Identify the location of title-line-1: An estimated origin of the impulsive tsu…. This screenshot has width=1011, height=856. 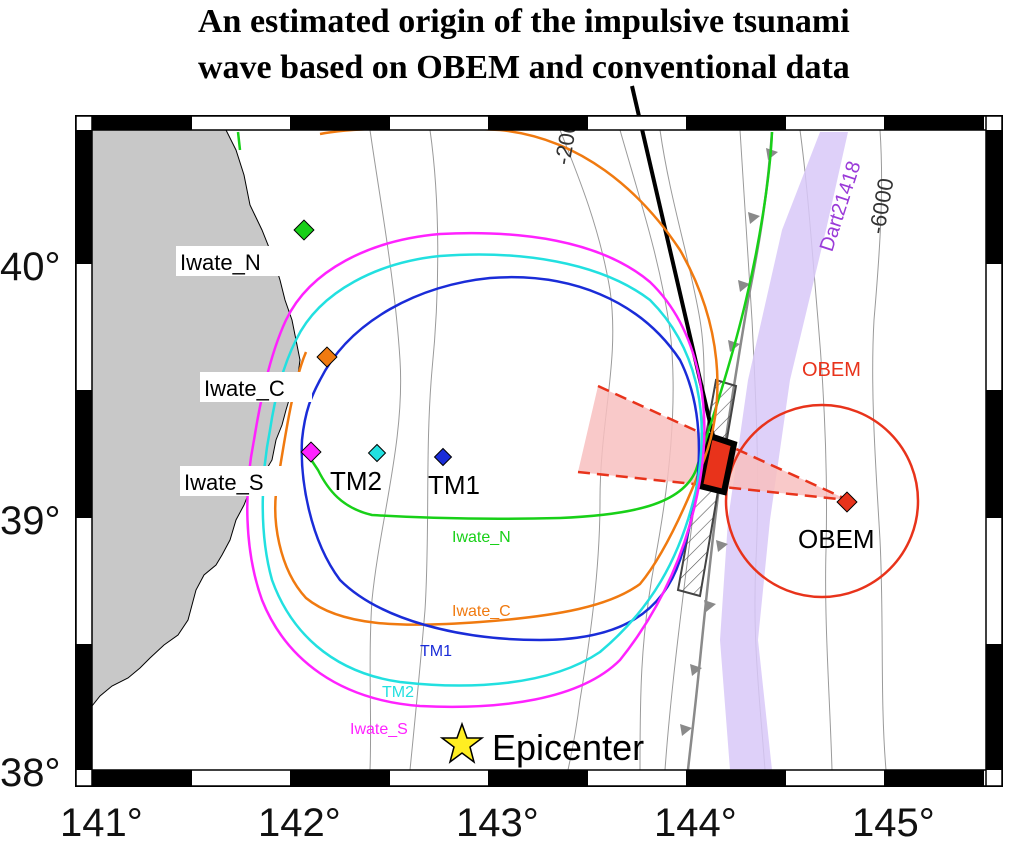
(524, 21).